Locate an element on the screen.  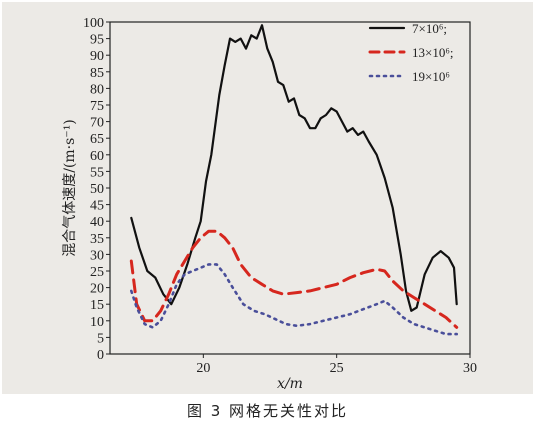
legend-label-1: 7×10⁶; is located at coordinates (429, 28).